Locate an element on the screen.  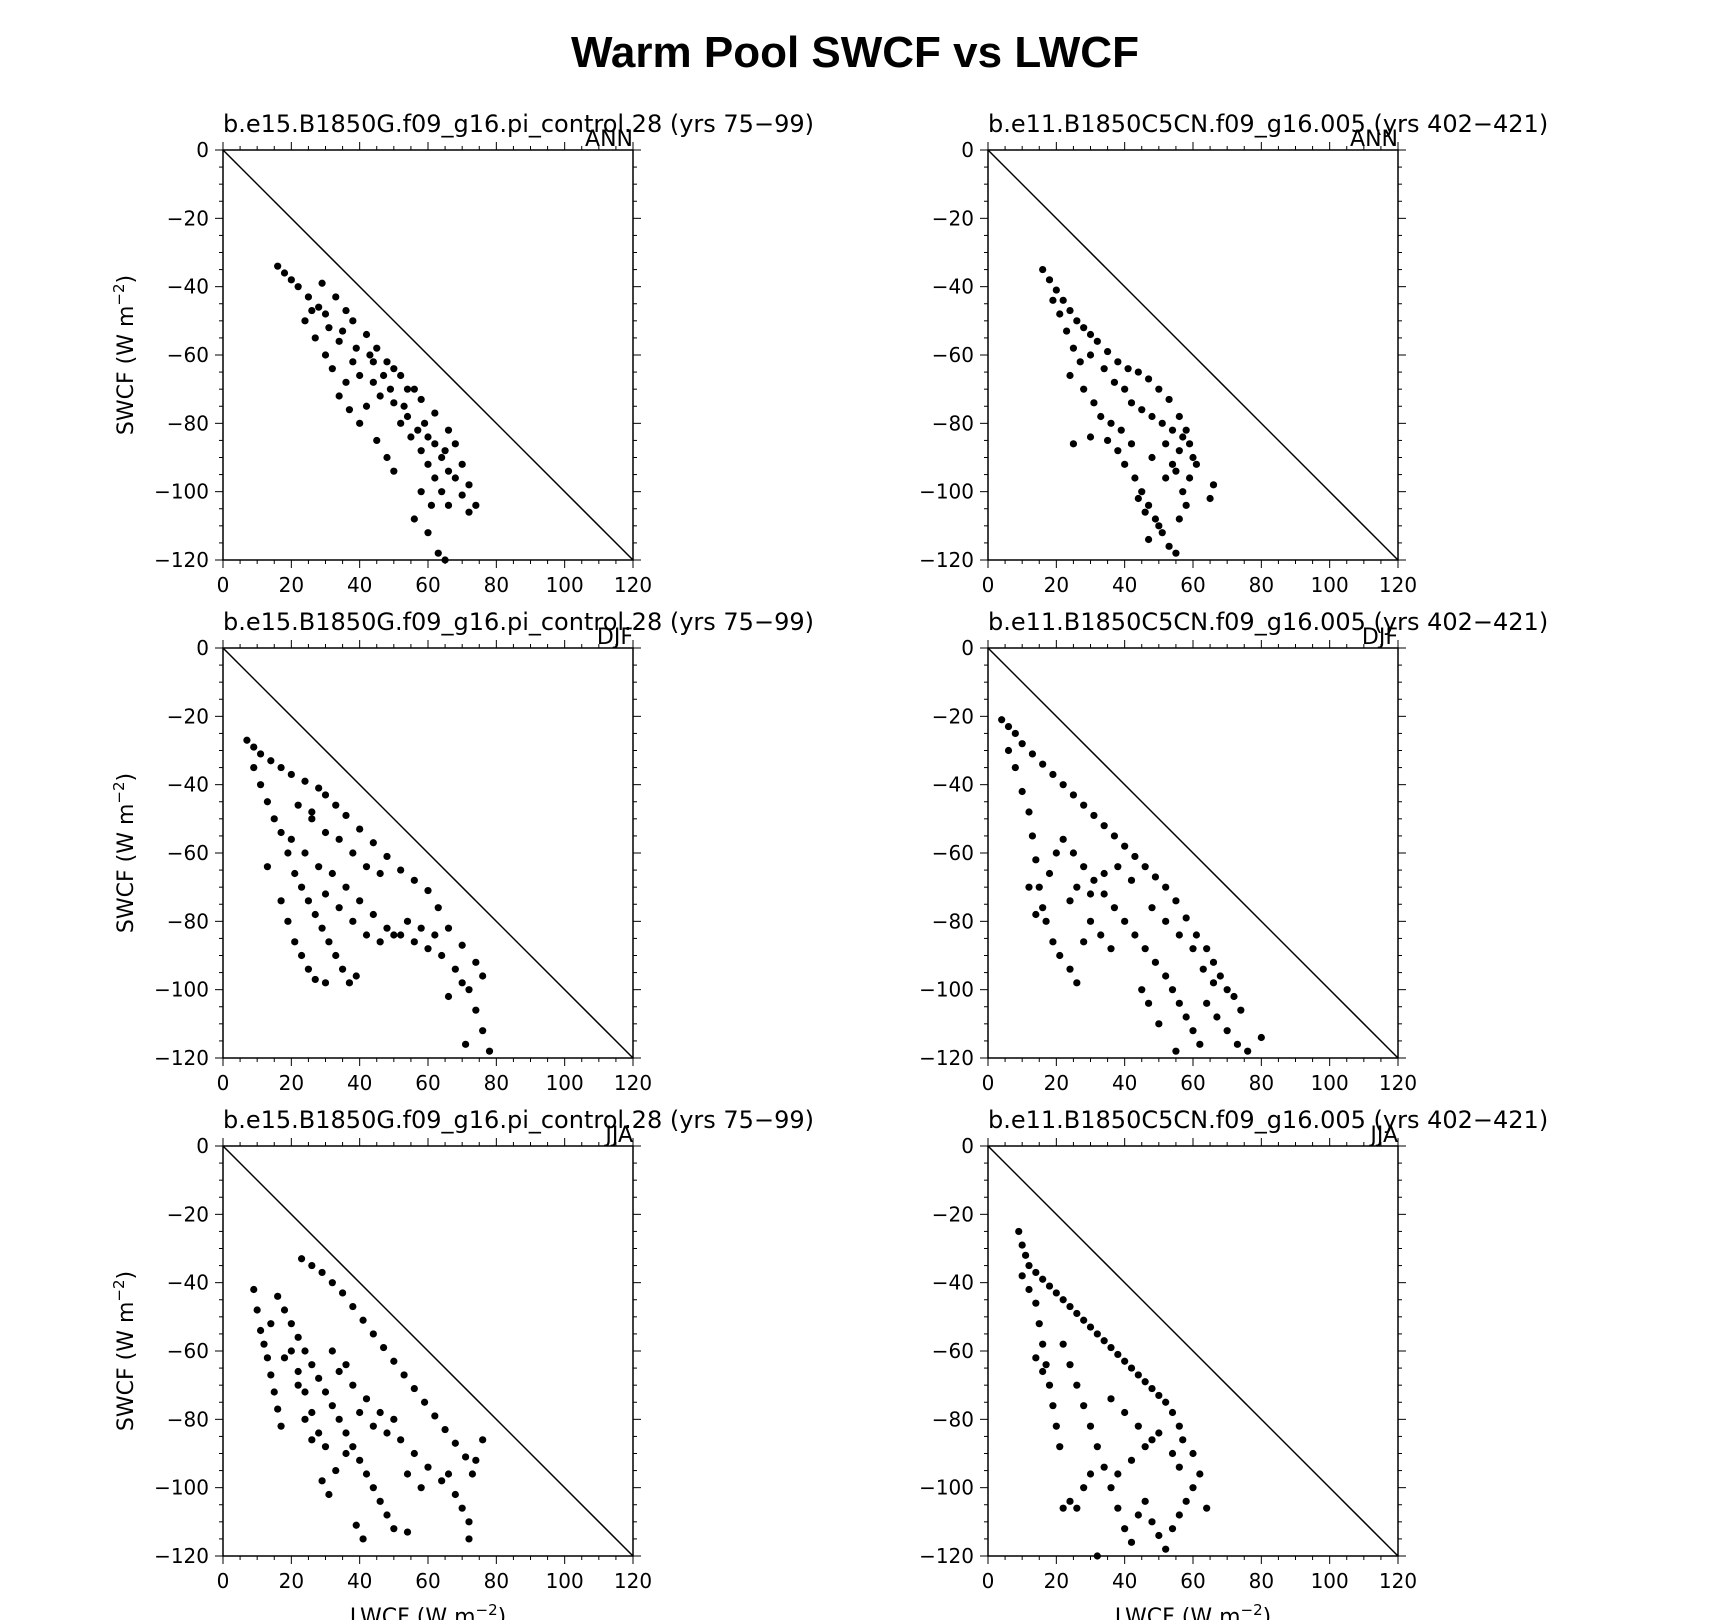
y-tick-label: −120 is located at coordinates (946, 1556).